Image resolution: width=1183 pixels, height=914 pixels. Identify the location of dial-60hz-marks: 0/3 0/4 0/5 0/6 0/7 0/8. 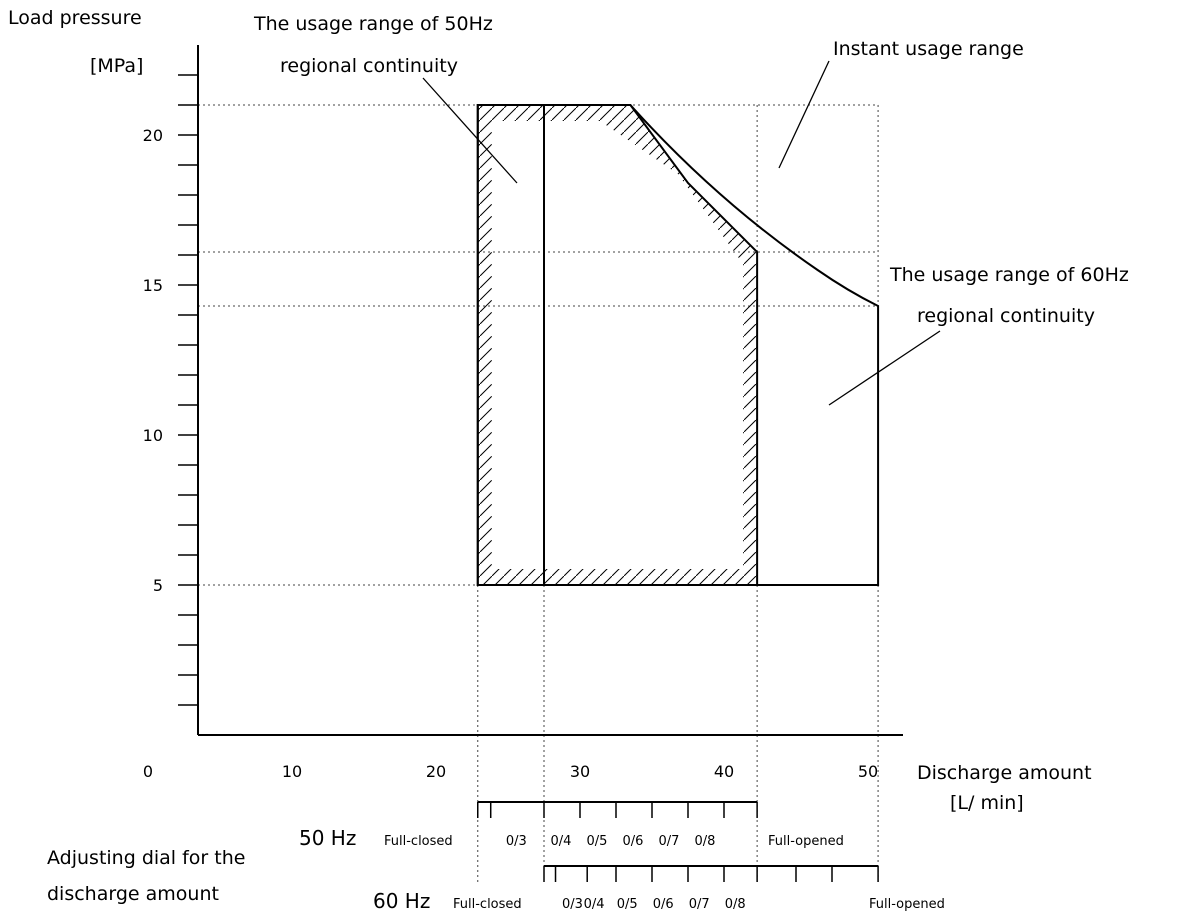
(654, 904).